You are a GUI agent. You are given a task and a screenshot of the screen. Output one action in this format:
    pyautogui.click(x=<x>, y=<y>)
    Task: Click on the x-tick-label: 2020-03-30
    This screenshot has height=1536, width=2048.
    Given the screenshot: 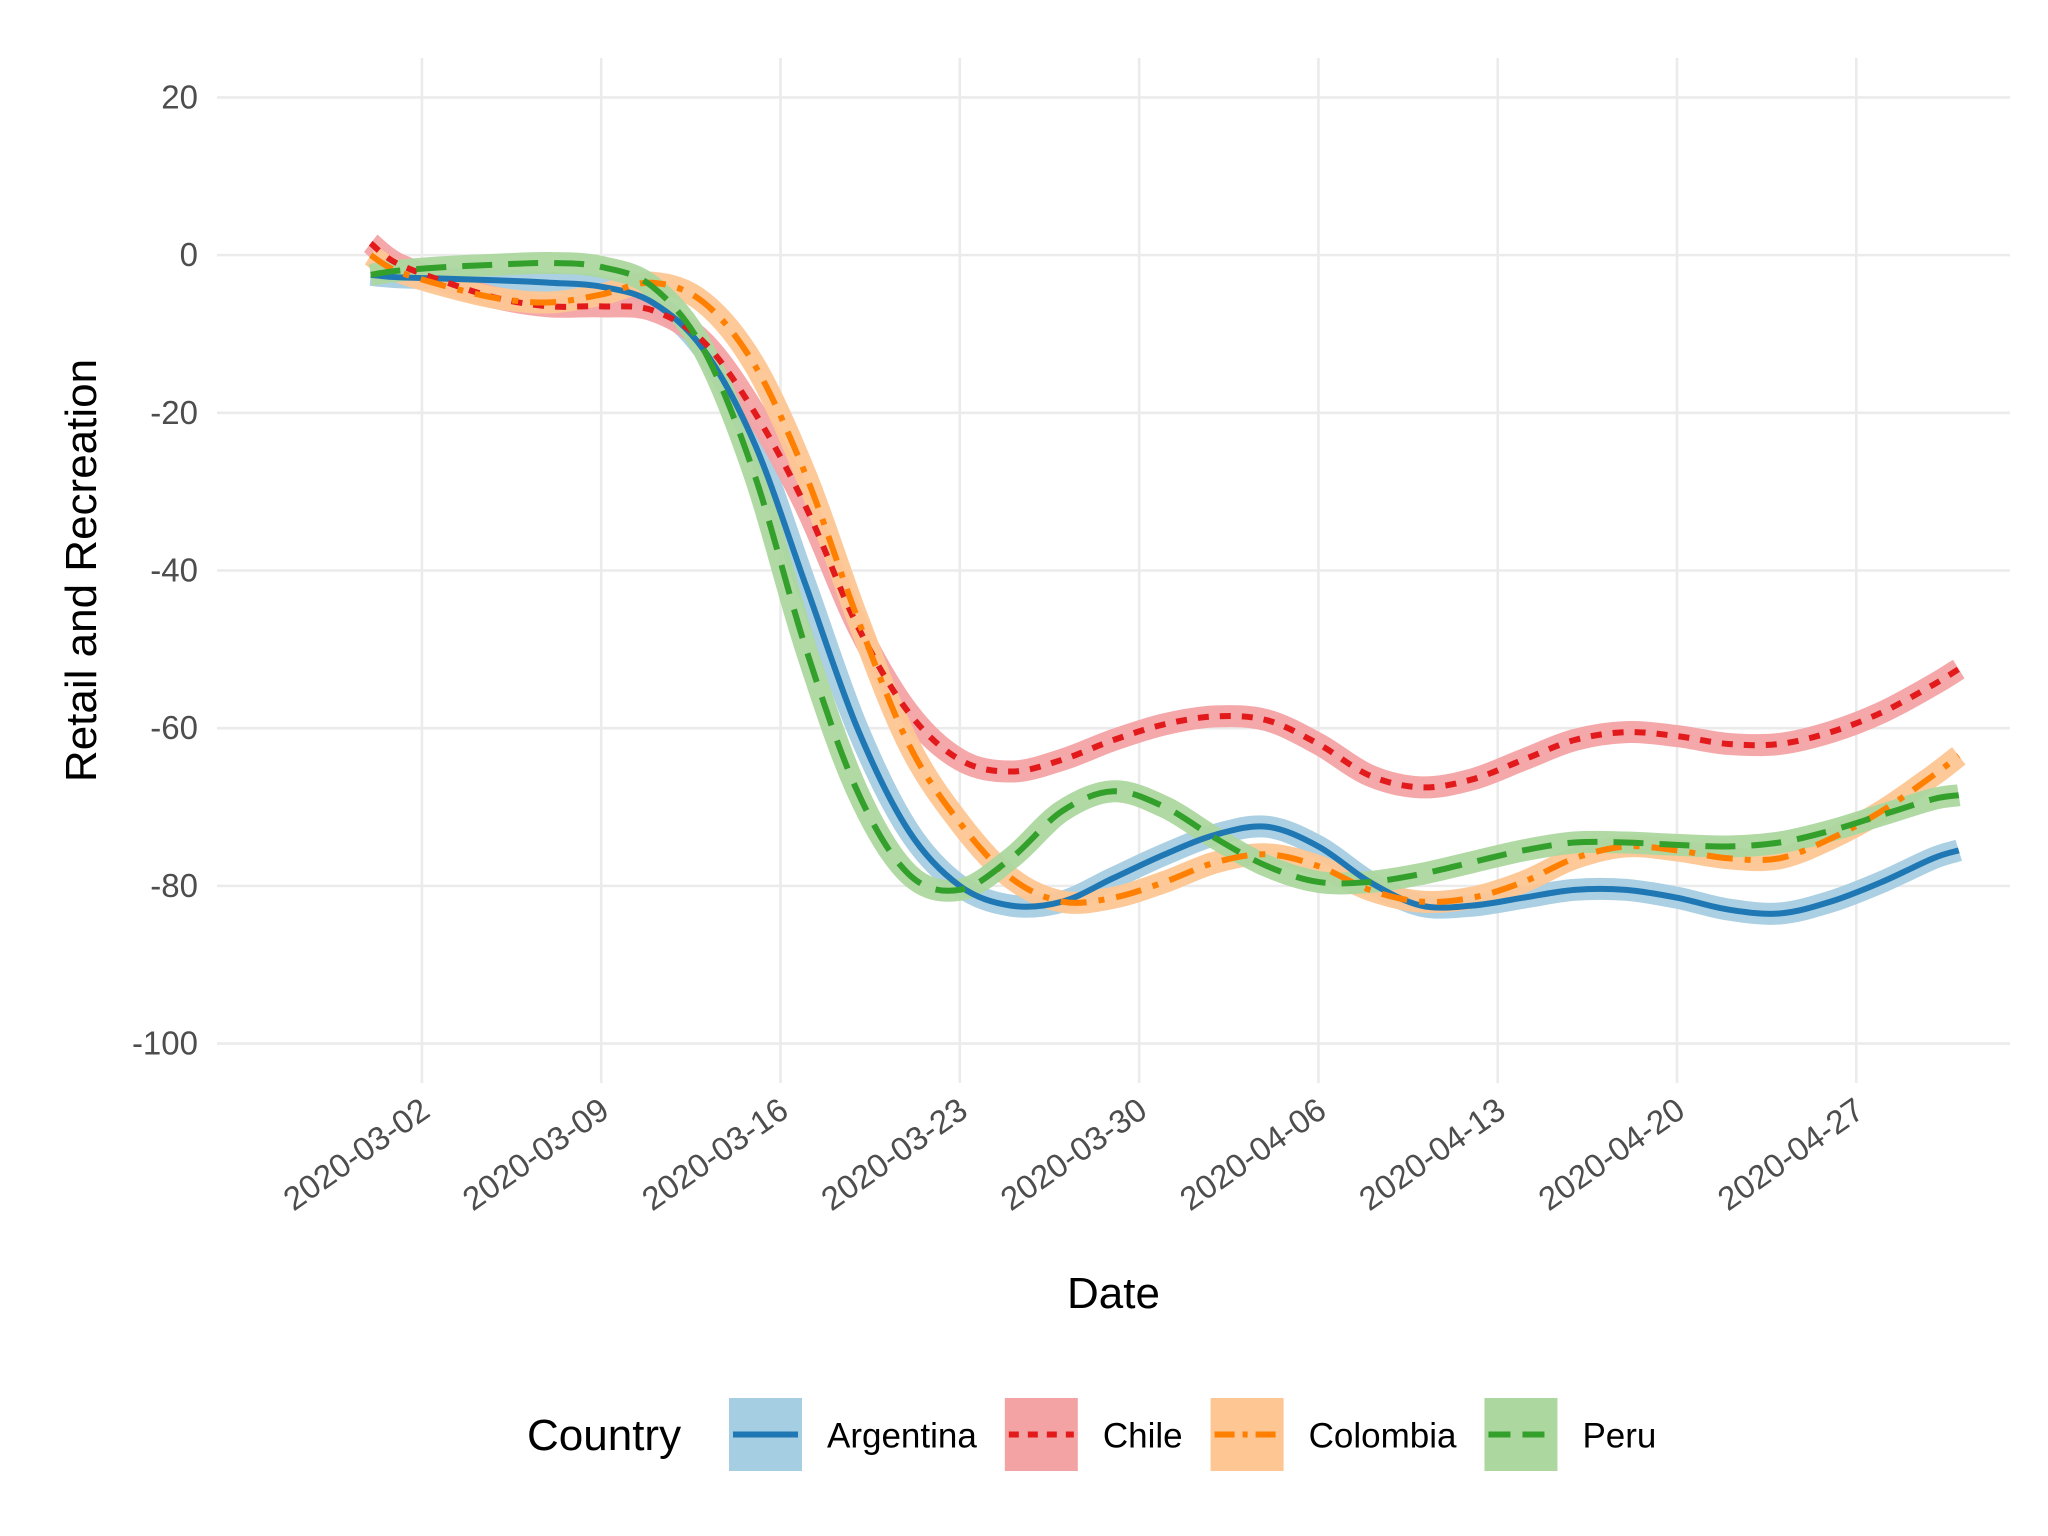 What is the action you would take?
    pyautogui.click(x=1074, y=1153)
    